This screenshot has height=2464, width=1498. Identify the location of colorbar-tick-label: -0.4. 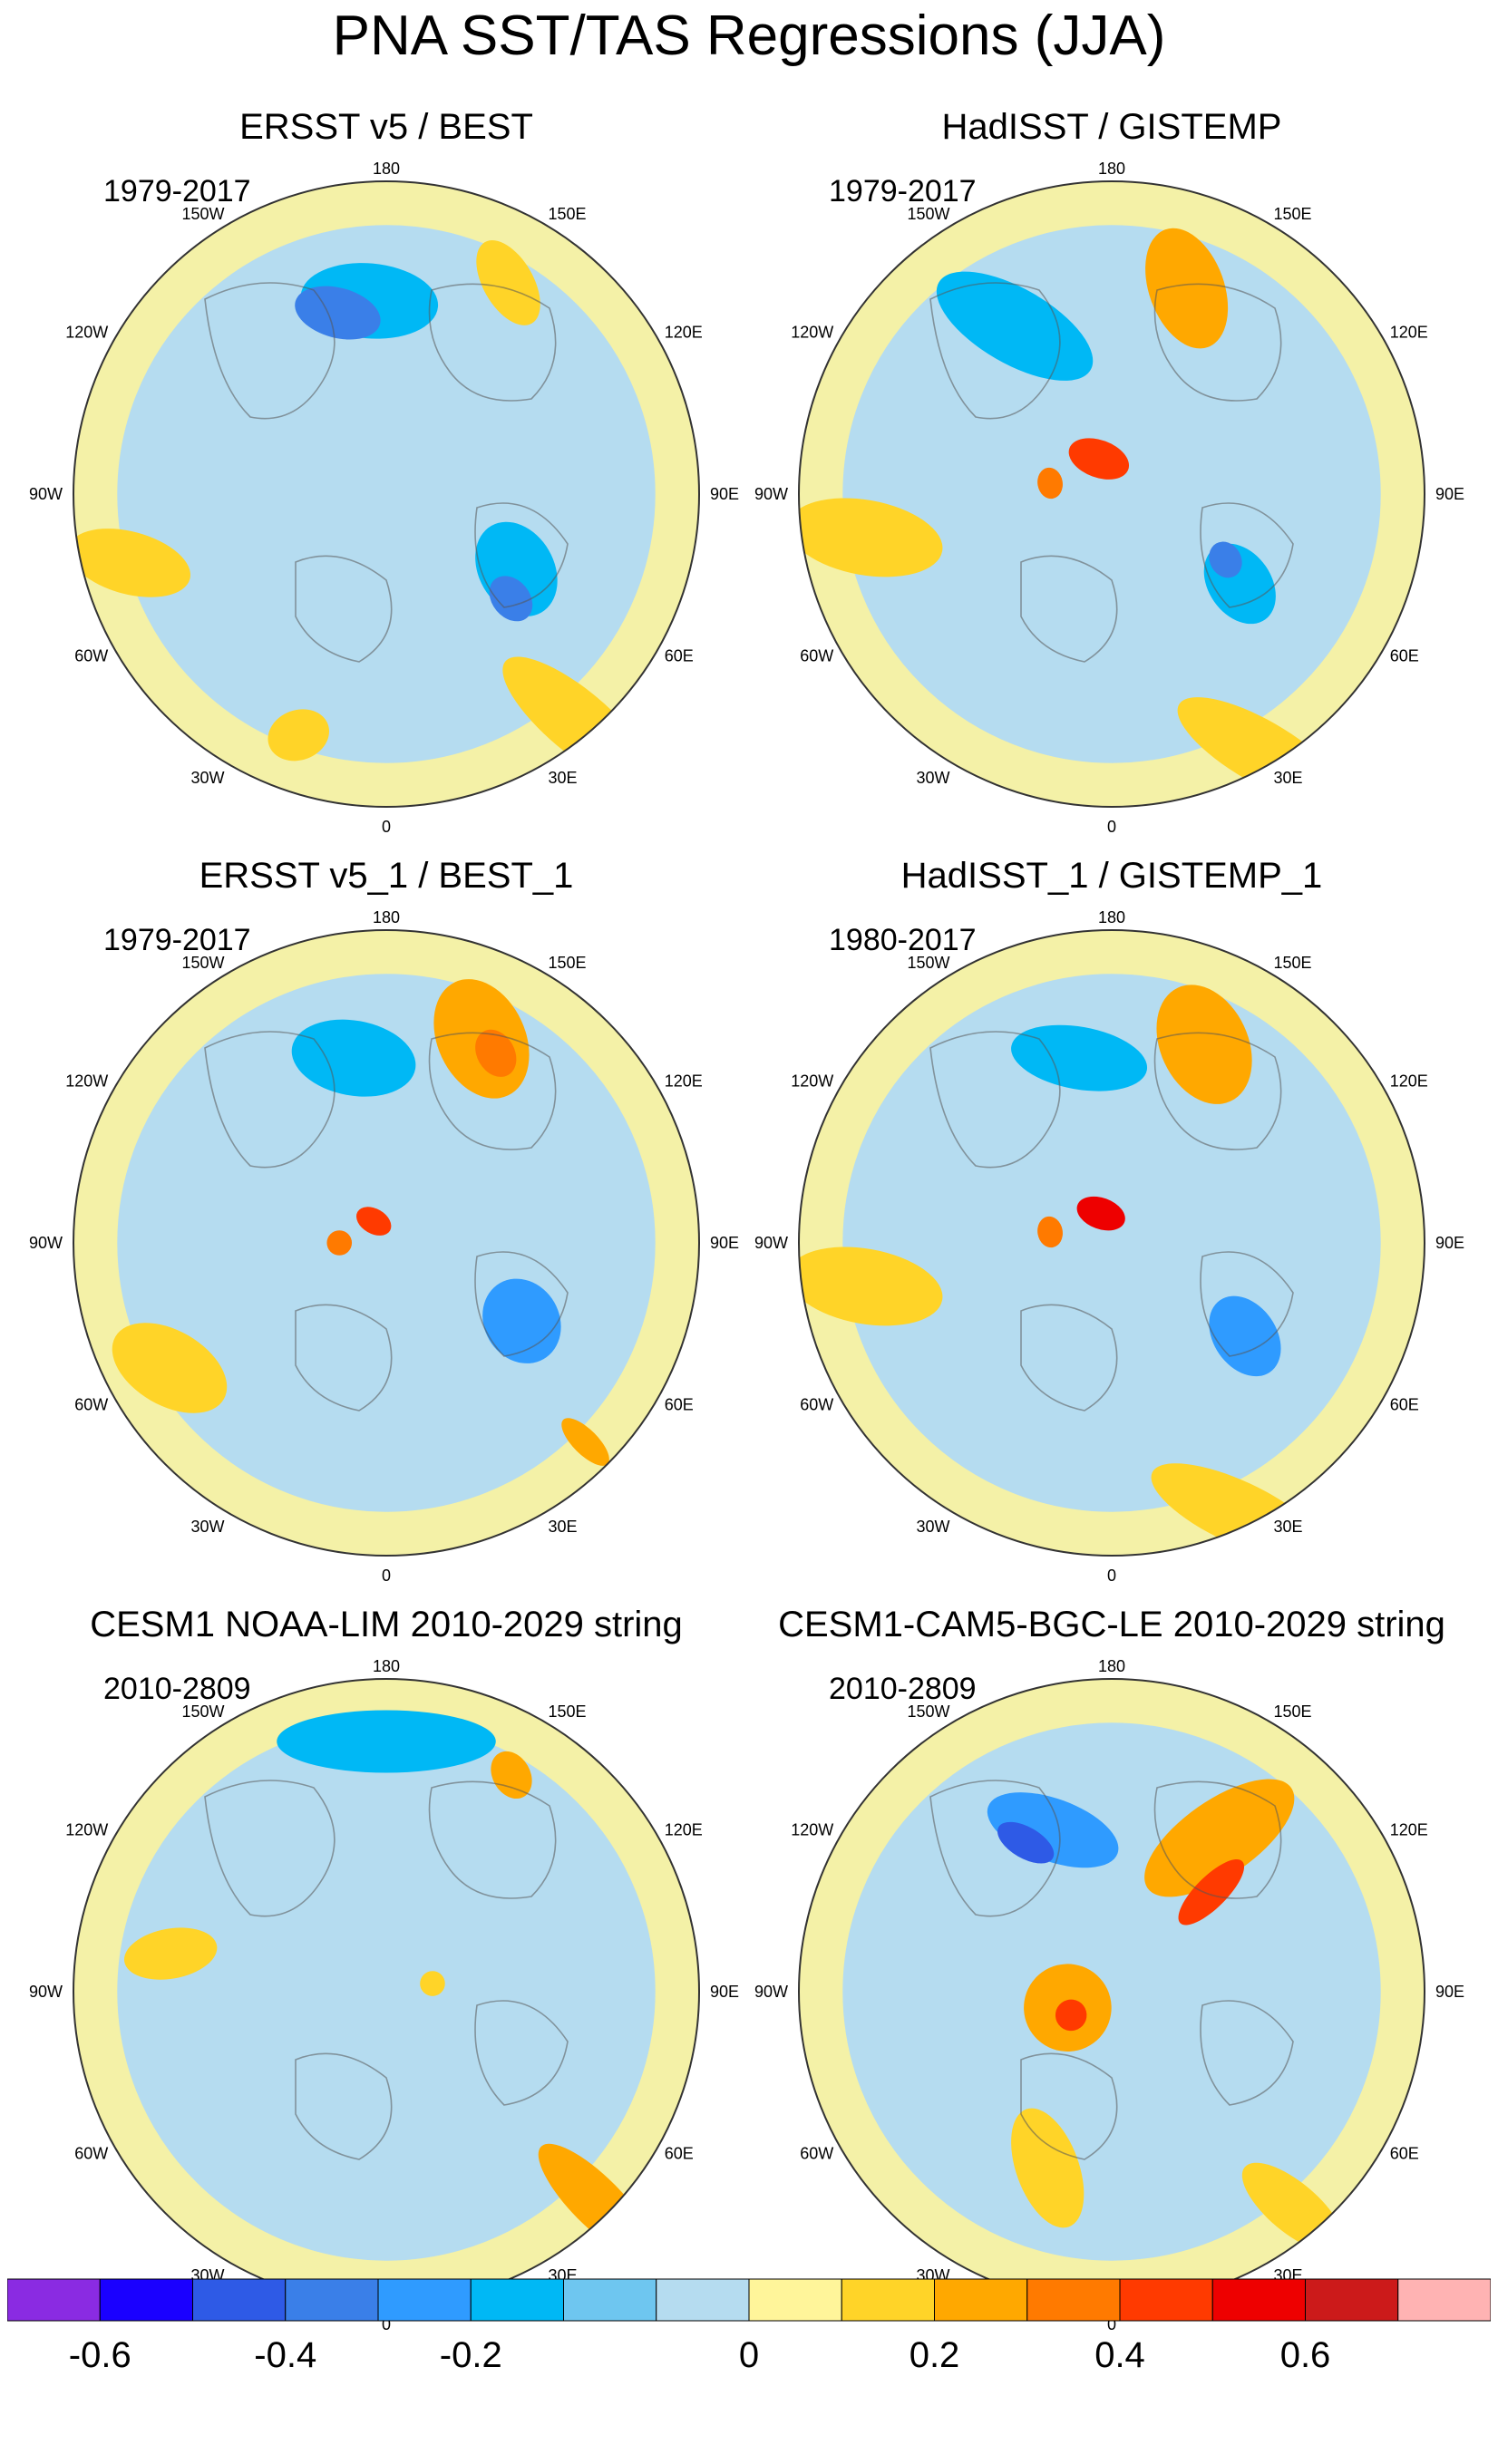
(285, 2355).